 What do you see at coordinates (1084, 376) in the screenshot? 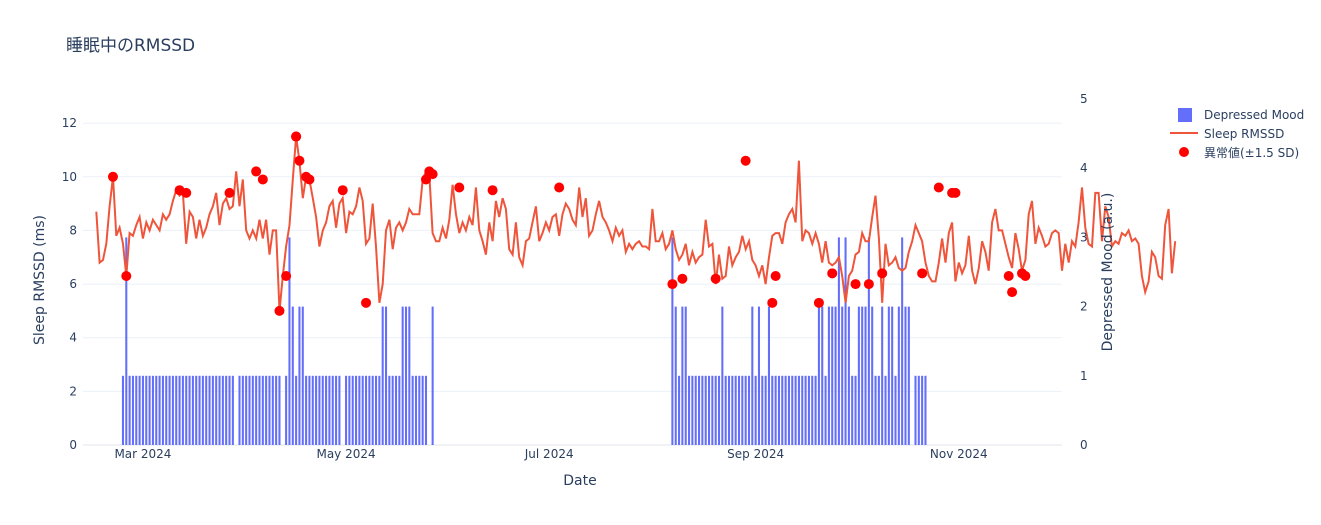
I see `y-right-tick-label: 1` at bounding box center [1084, 376].